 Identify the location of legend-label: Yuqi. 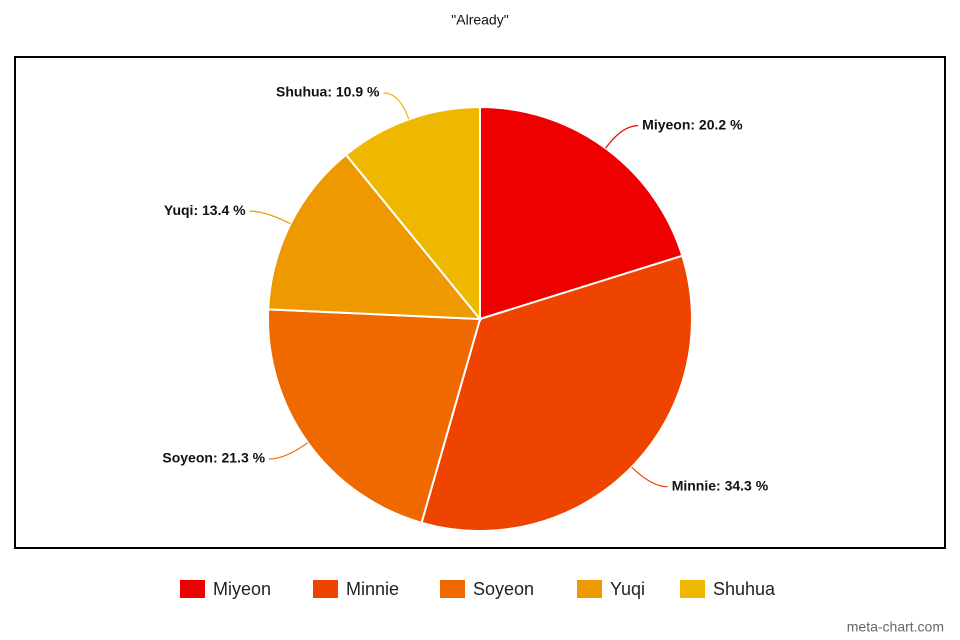
(627, 589).